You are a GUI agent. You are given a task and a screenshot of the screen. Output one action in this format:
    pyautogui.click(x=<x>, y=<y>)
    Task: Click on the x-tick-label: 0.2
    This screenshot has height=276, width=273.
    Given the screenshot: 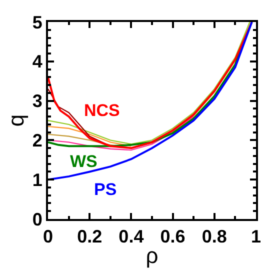 What is the action you would take?
    pyautogui.click(x=89, y=236)
    